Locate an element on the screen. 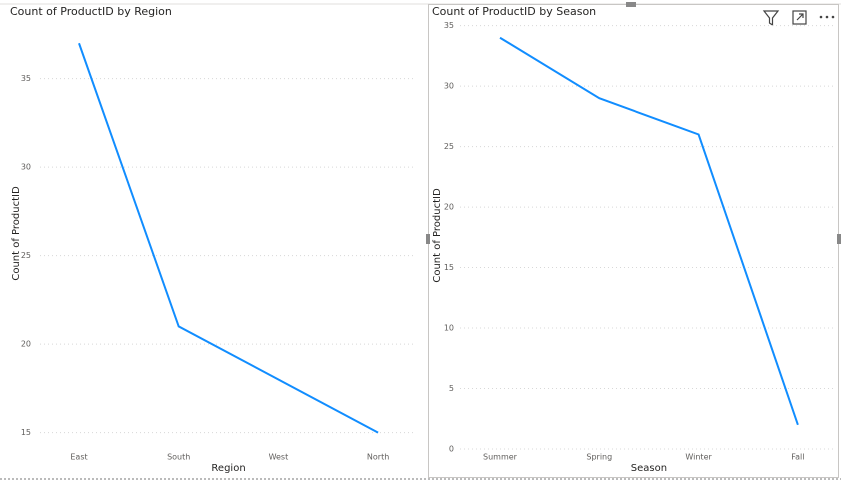 The height and width of the screenshot is (490, 841). focus-glyph is located at coordinates (799, 17).